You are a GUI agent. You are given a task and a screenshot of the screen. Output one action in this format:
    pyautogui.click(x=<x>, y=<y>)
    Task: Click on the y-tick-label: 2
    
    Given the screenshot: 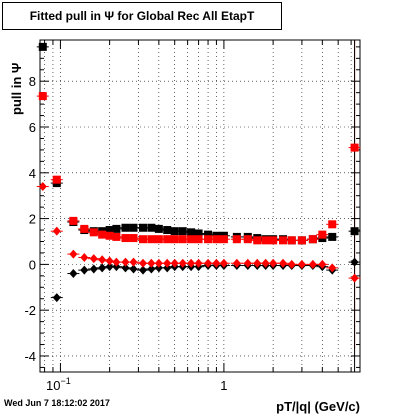 What is the action you would take?
    pyautogui.click(x=32, y=219)
    